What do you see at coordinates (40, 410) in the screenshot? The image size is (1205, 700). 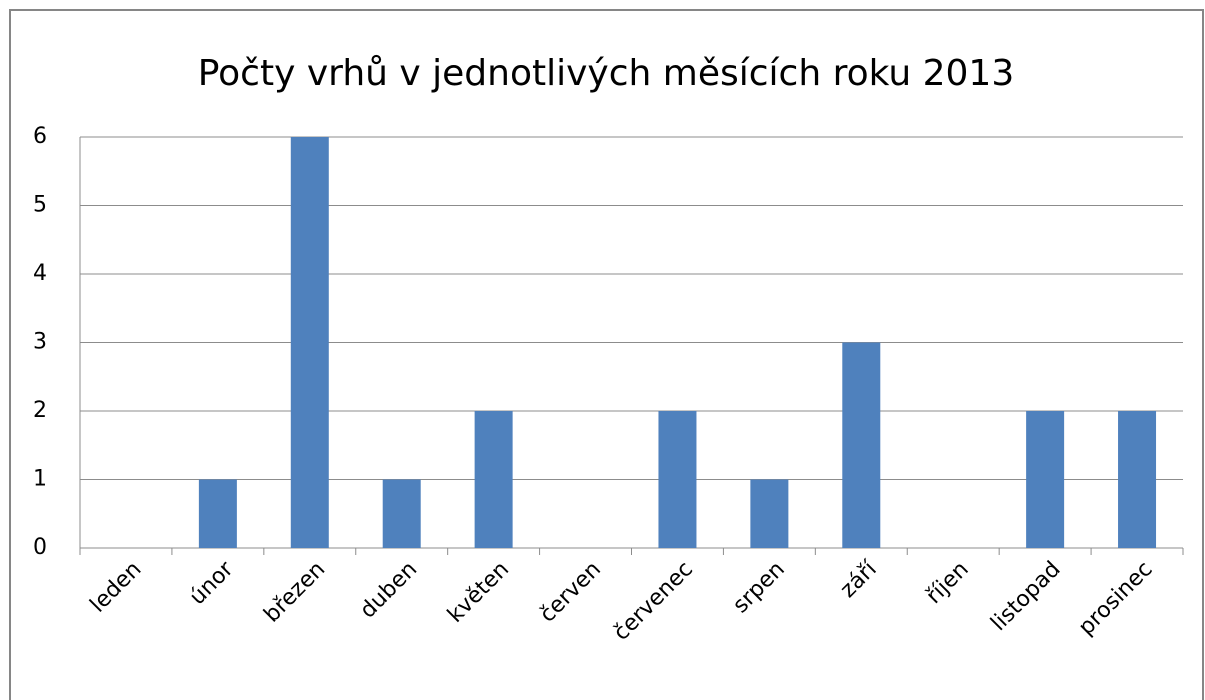 I see `y-tick-label: 2` at bounding box center [40, 410].